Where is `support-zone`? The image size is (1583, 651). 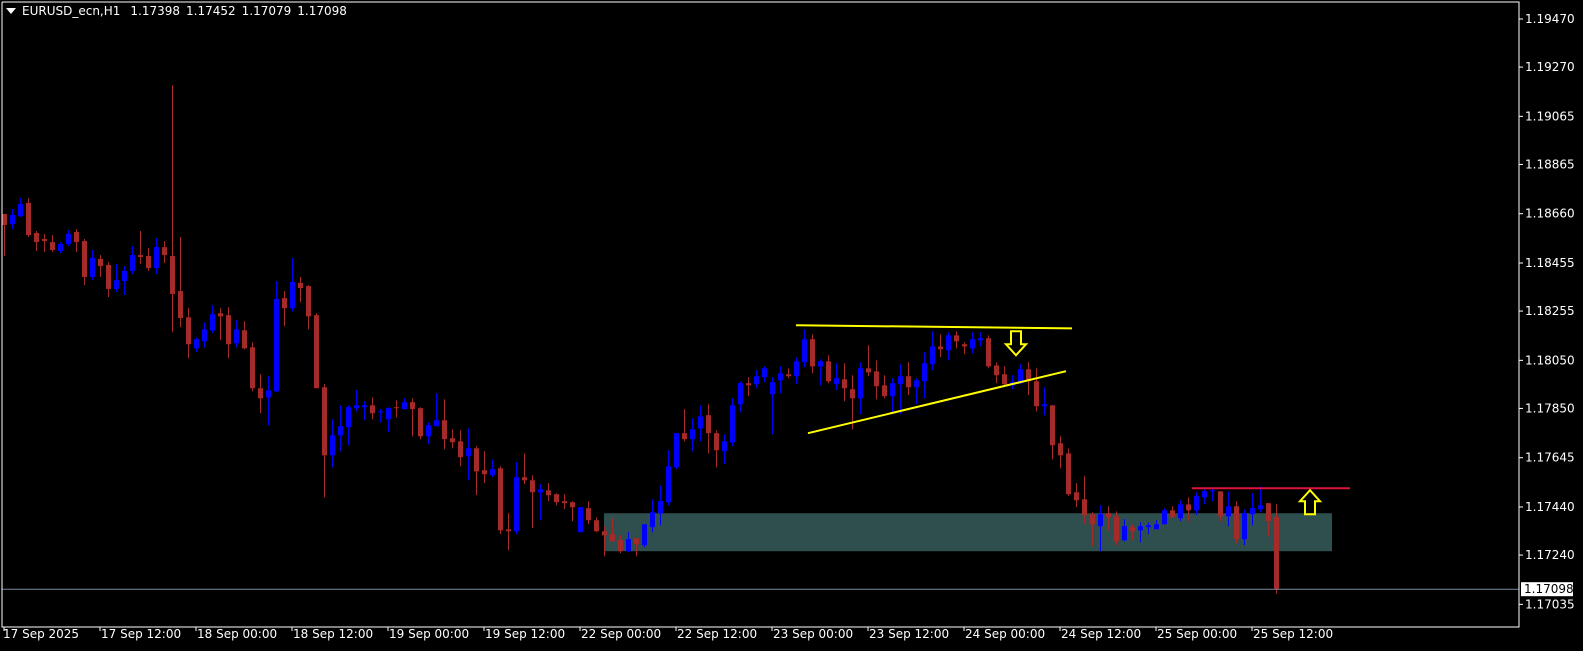
support-zone is located at coordinates (968, 532).